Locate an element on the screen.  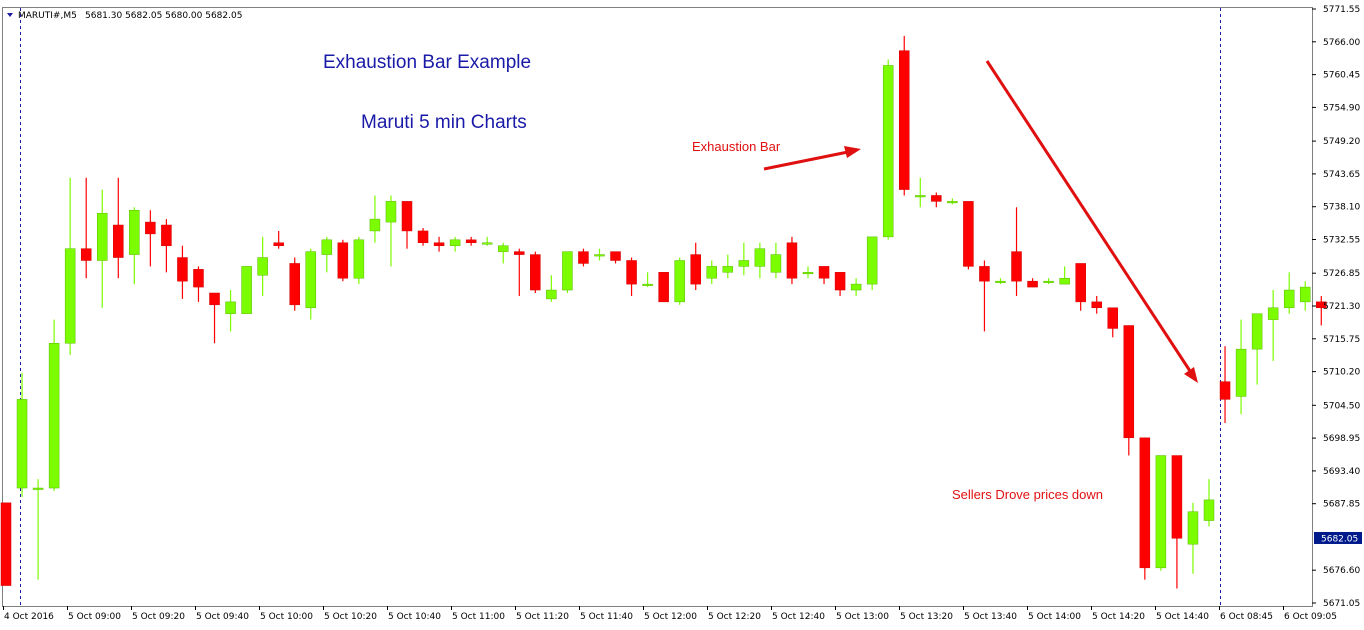
x-tick-label: 5 Oct 12:20 is located at coordinates (734, 617).